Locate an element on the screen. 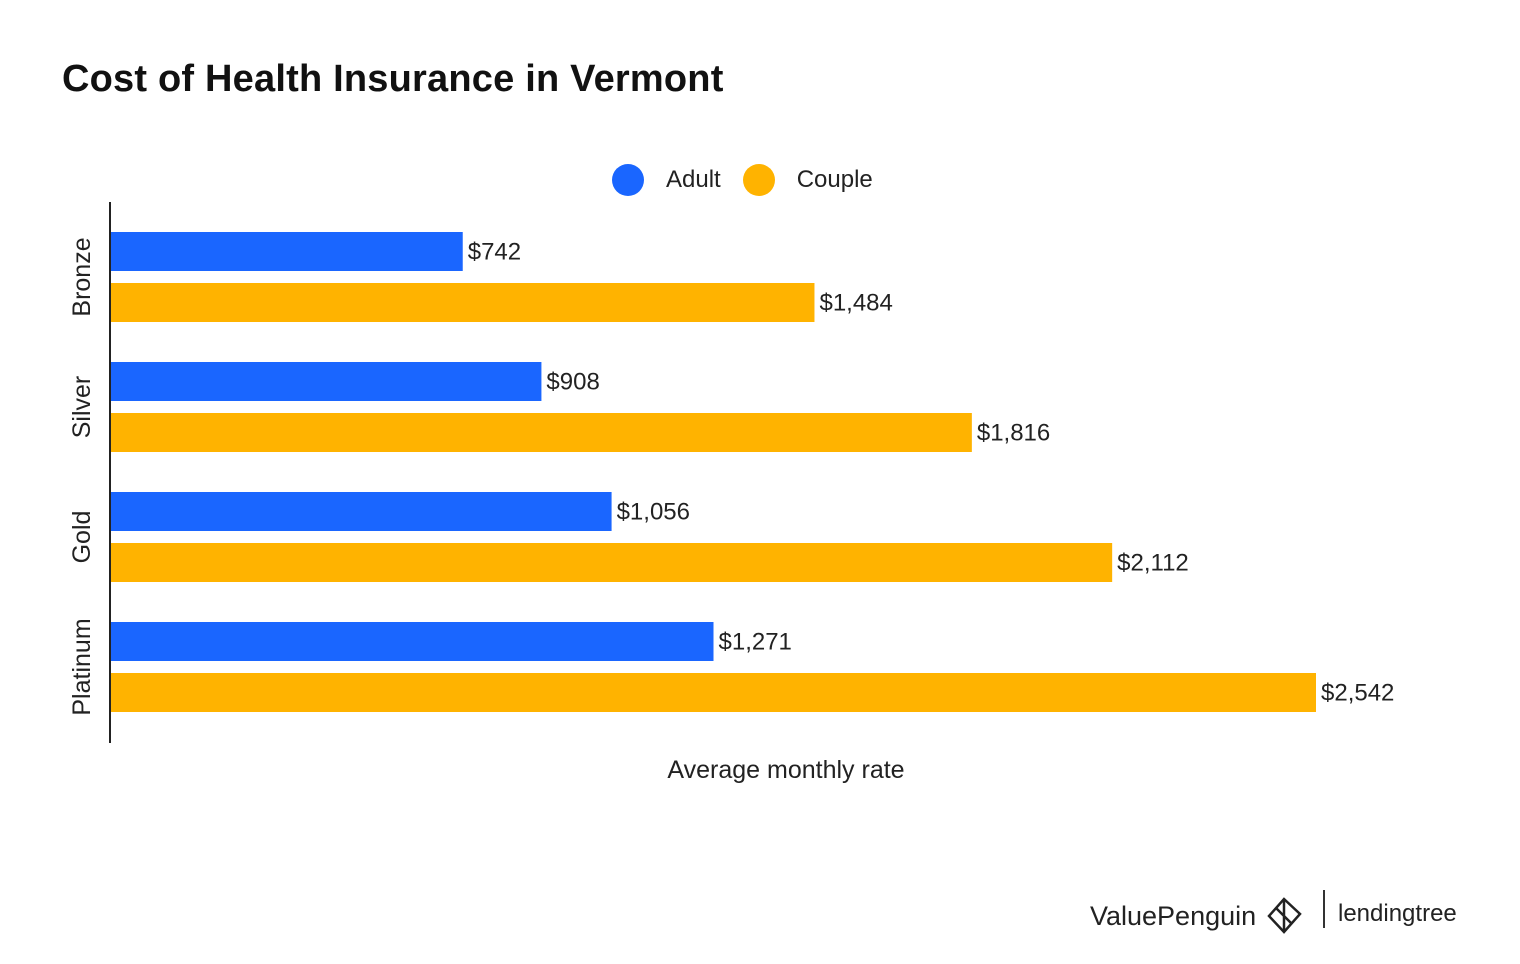  bar-silver-adult is located at coordinates (326, 381).